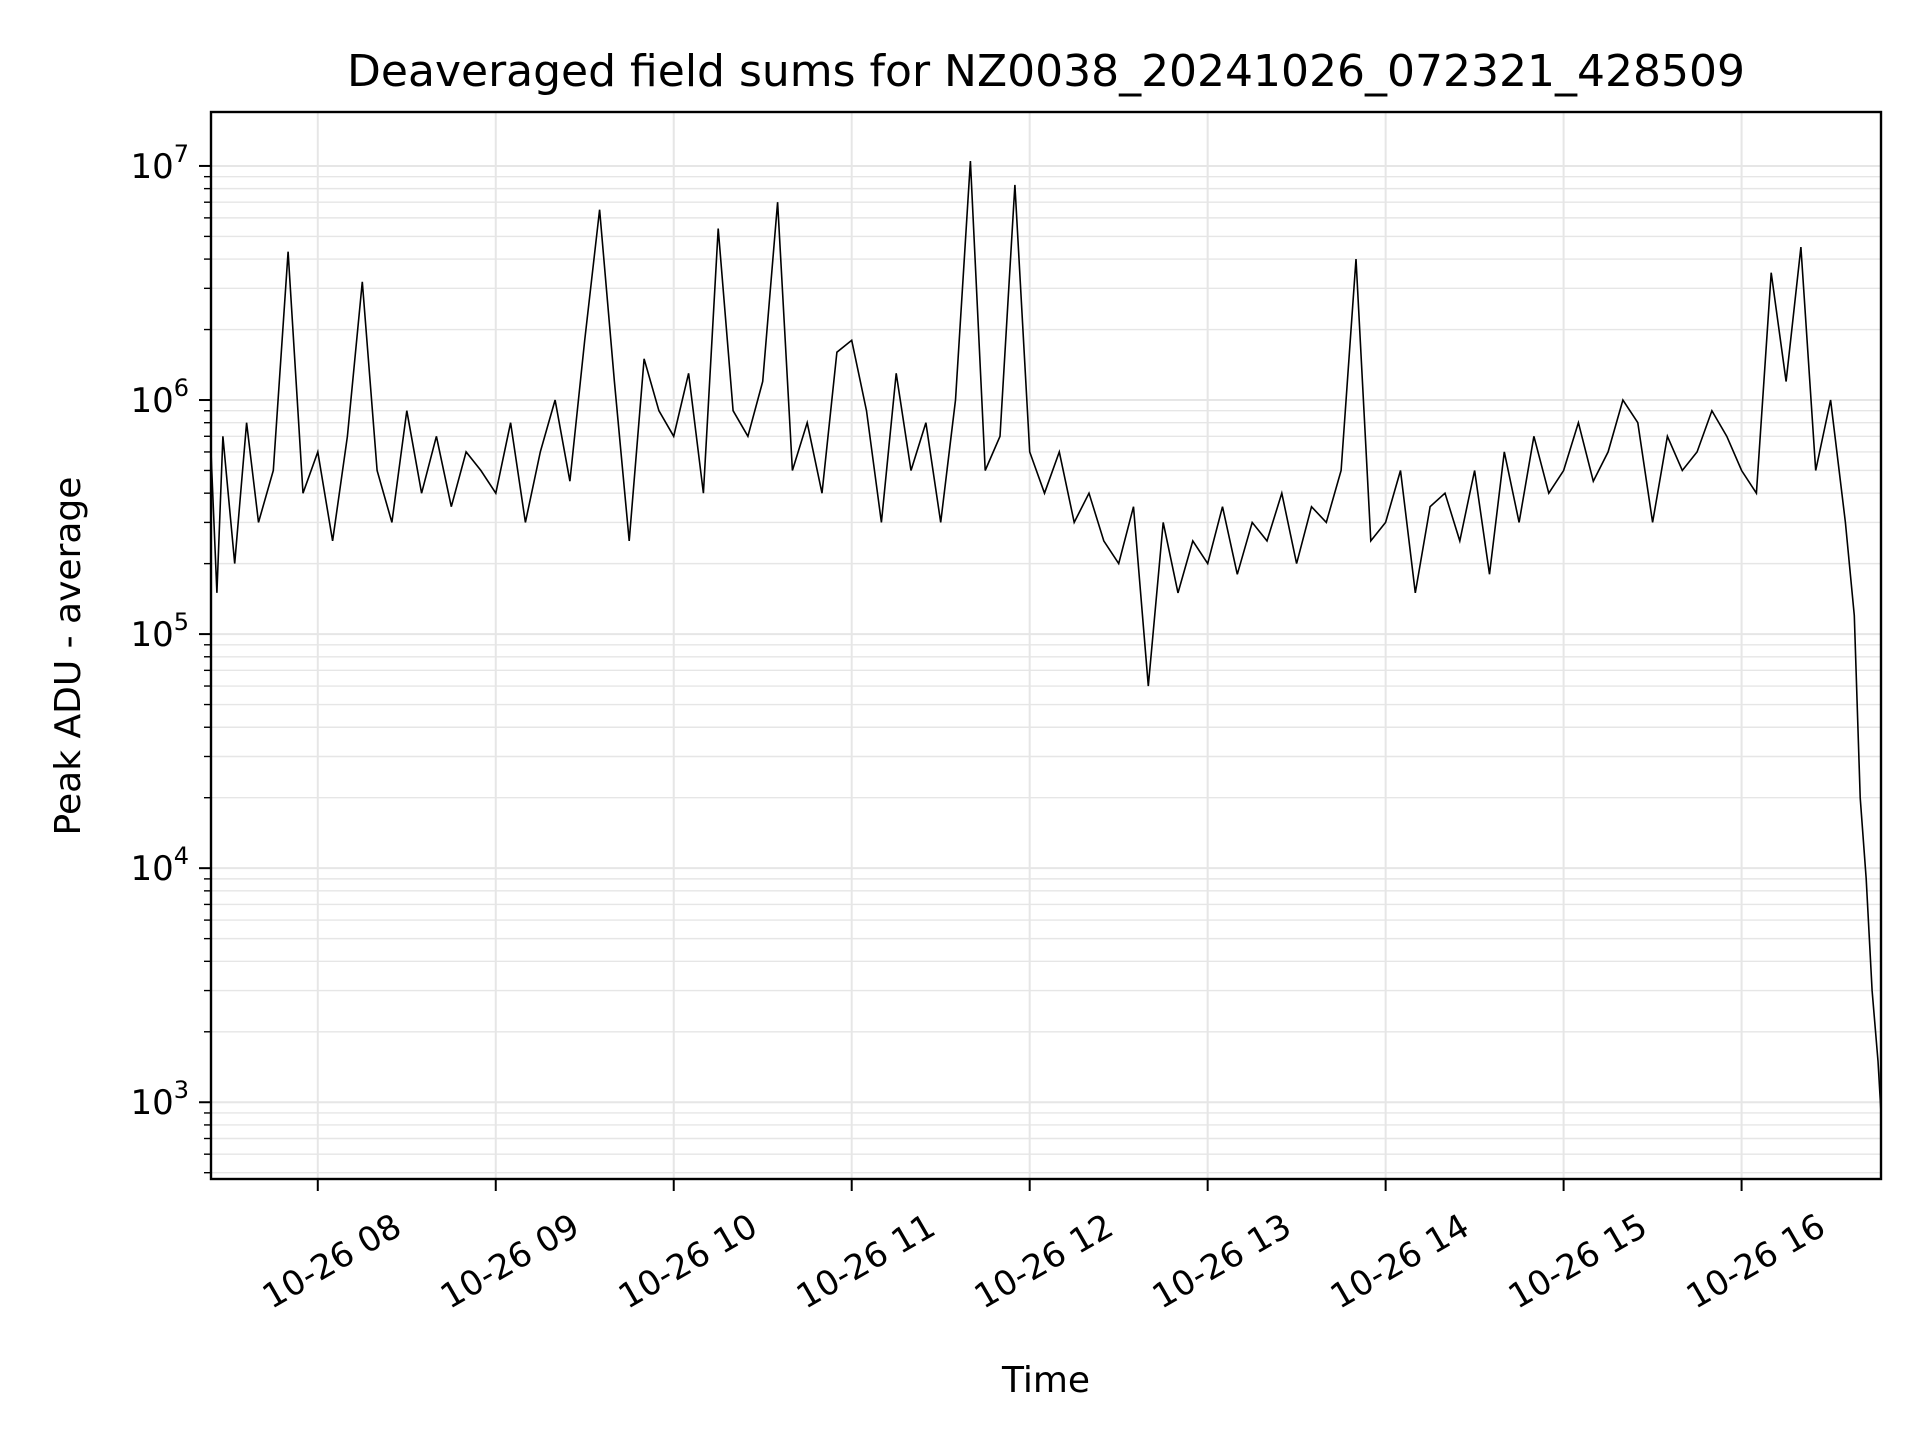 The width and height of the screenshot is (1920, 1440). What do you see at coordinates (159, 397) in the screenshot?
I see `y-tick-label: 10⁶` at bounding box center [159, 397].